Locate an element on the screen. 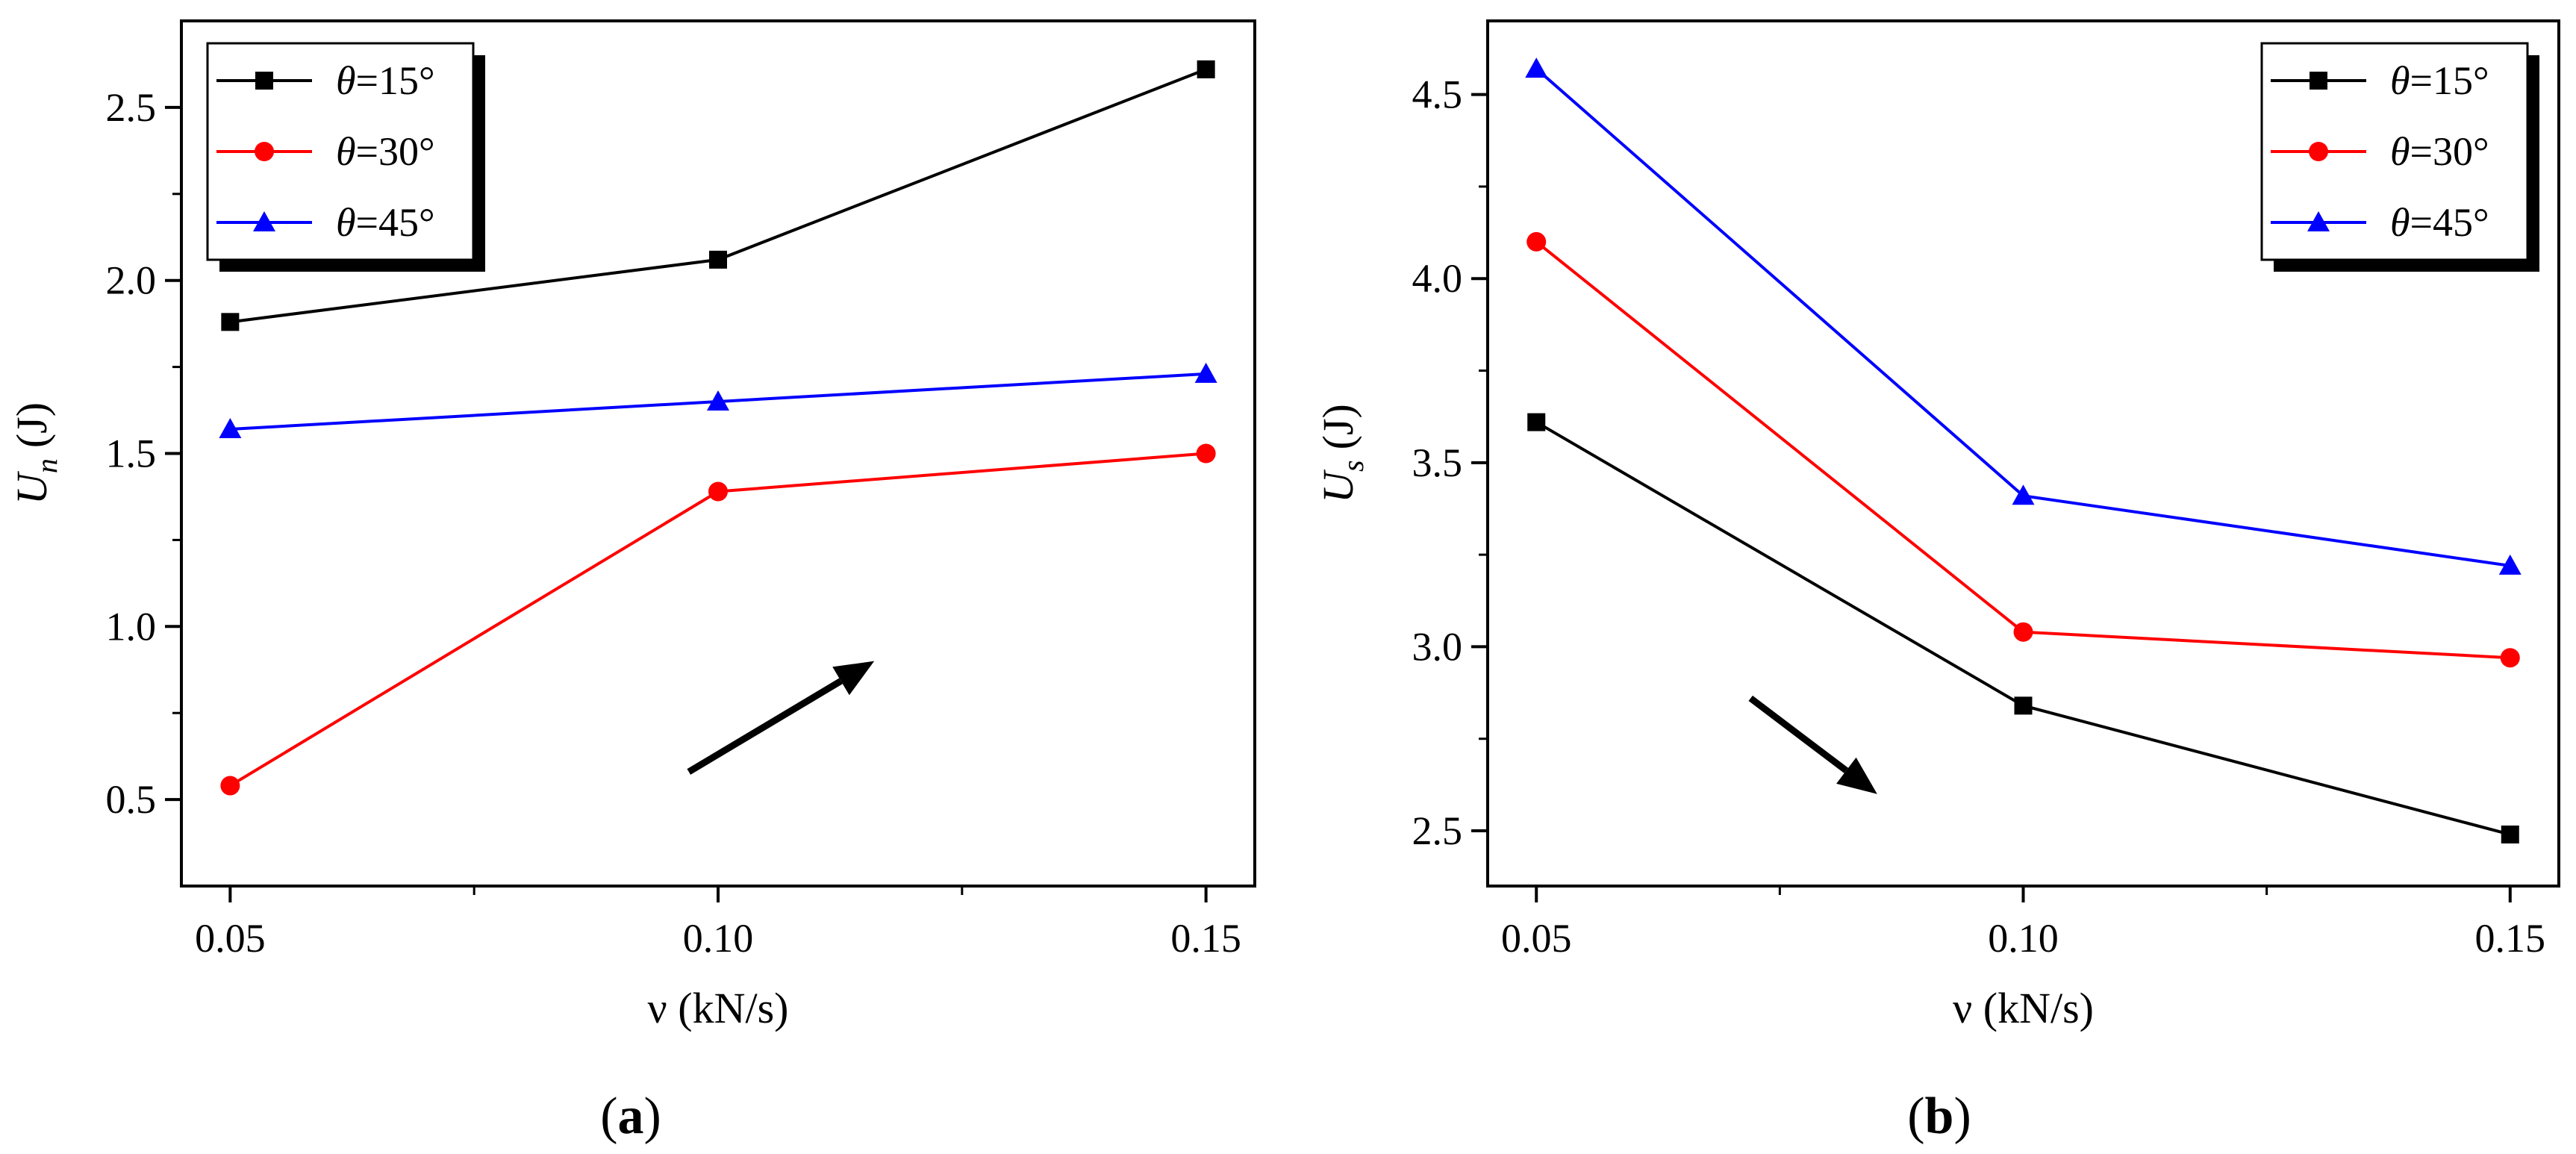 Image resolution: width=2576 pixels, height=1154 pixels. y-axis-label-subscript: n is located at coordinates (46, 465).